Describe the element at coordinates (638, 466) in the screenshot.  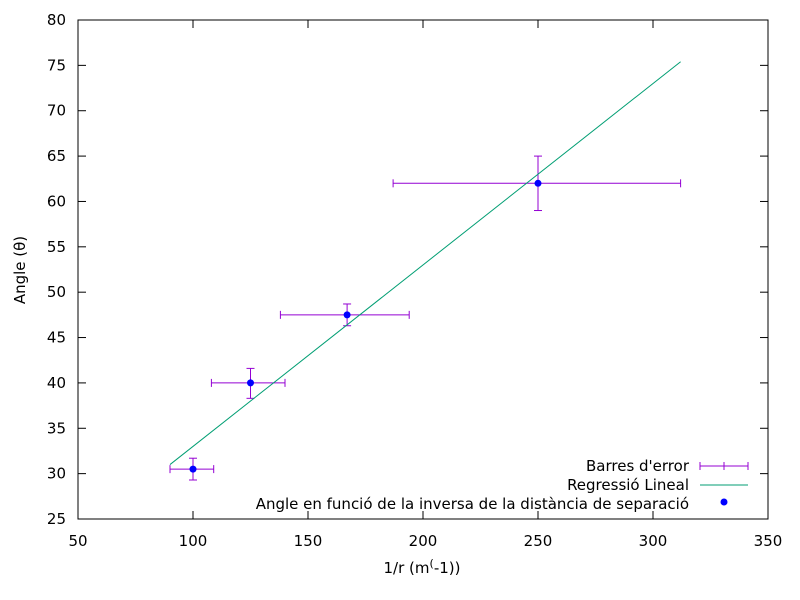
I see `legend-label-errorbars: Barres d'error` at that location.